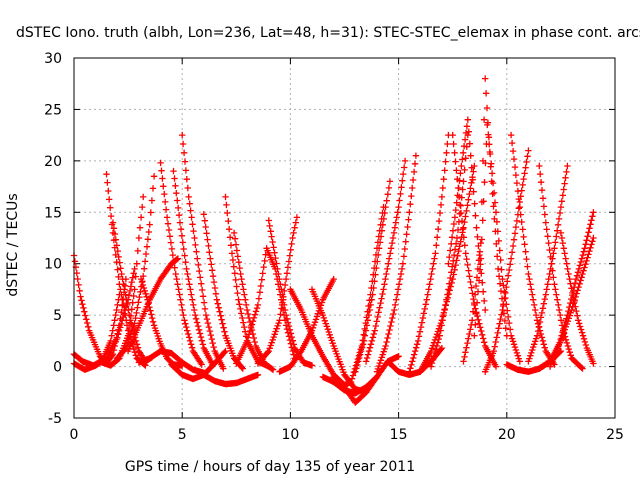  I want to click on x-tick-label: 10, so click(290, 435).